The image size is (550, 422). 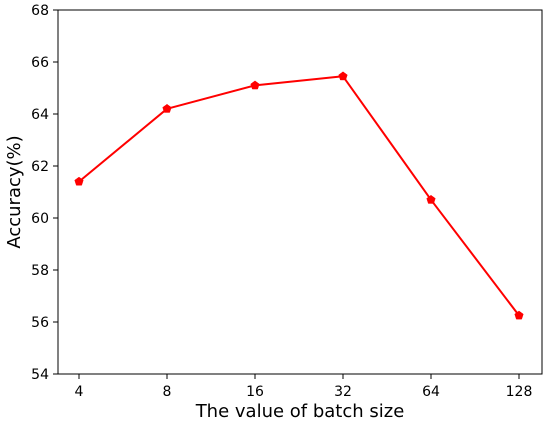 What do you see at coordinates (79, 392) in the screenshot?
I see `x-tick-label: 4` at bounding box center [79, 392].